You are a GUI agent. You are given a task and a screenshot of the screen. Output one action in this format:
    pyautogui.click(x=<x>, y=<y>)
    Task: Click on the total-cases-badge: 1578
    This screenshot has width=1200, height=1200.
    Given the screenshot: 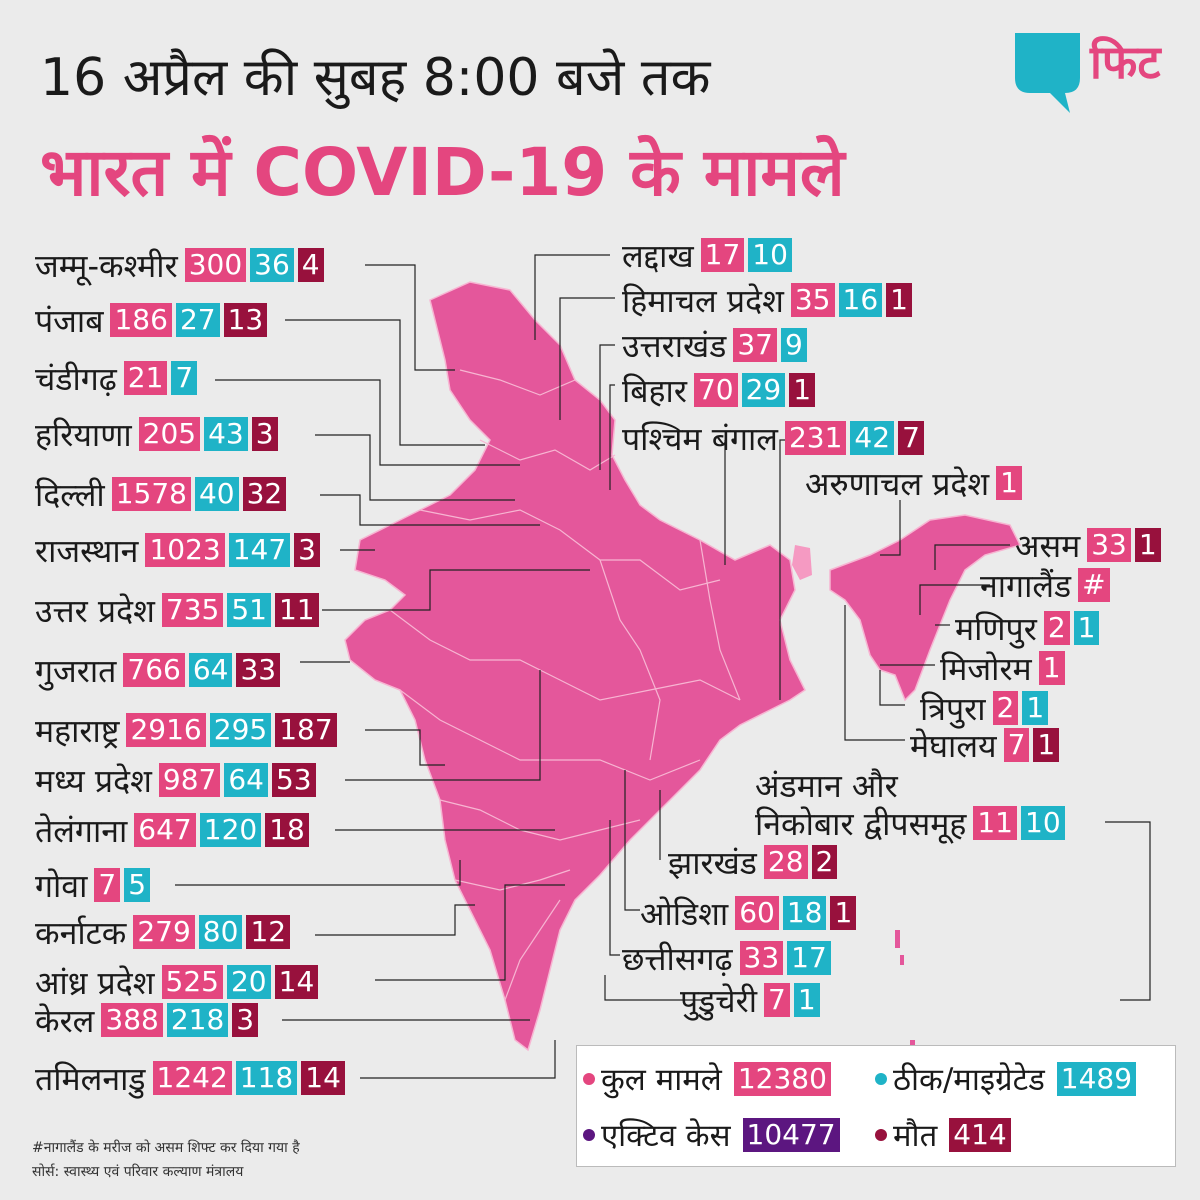 What is the action you would take?
    pyautogui.click(x=151, y=494)
    